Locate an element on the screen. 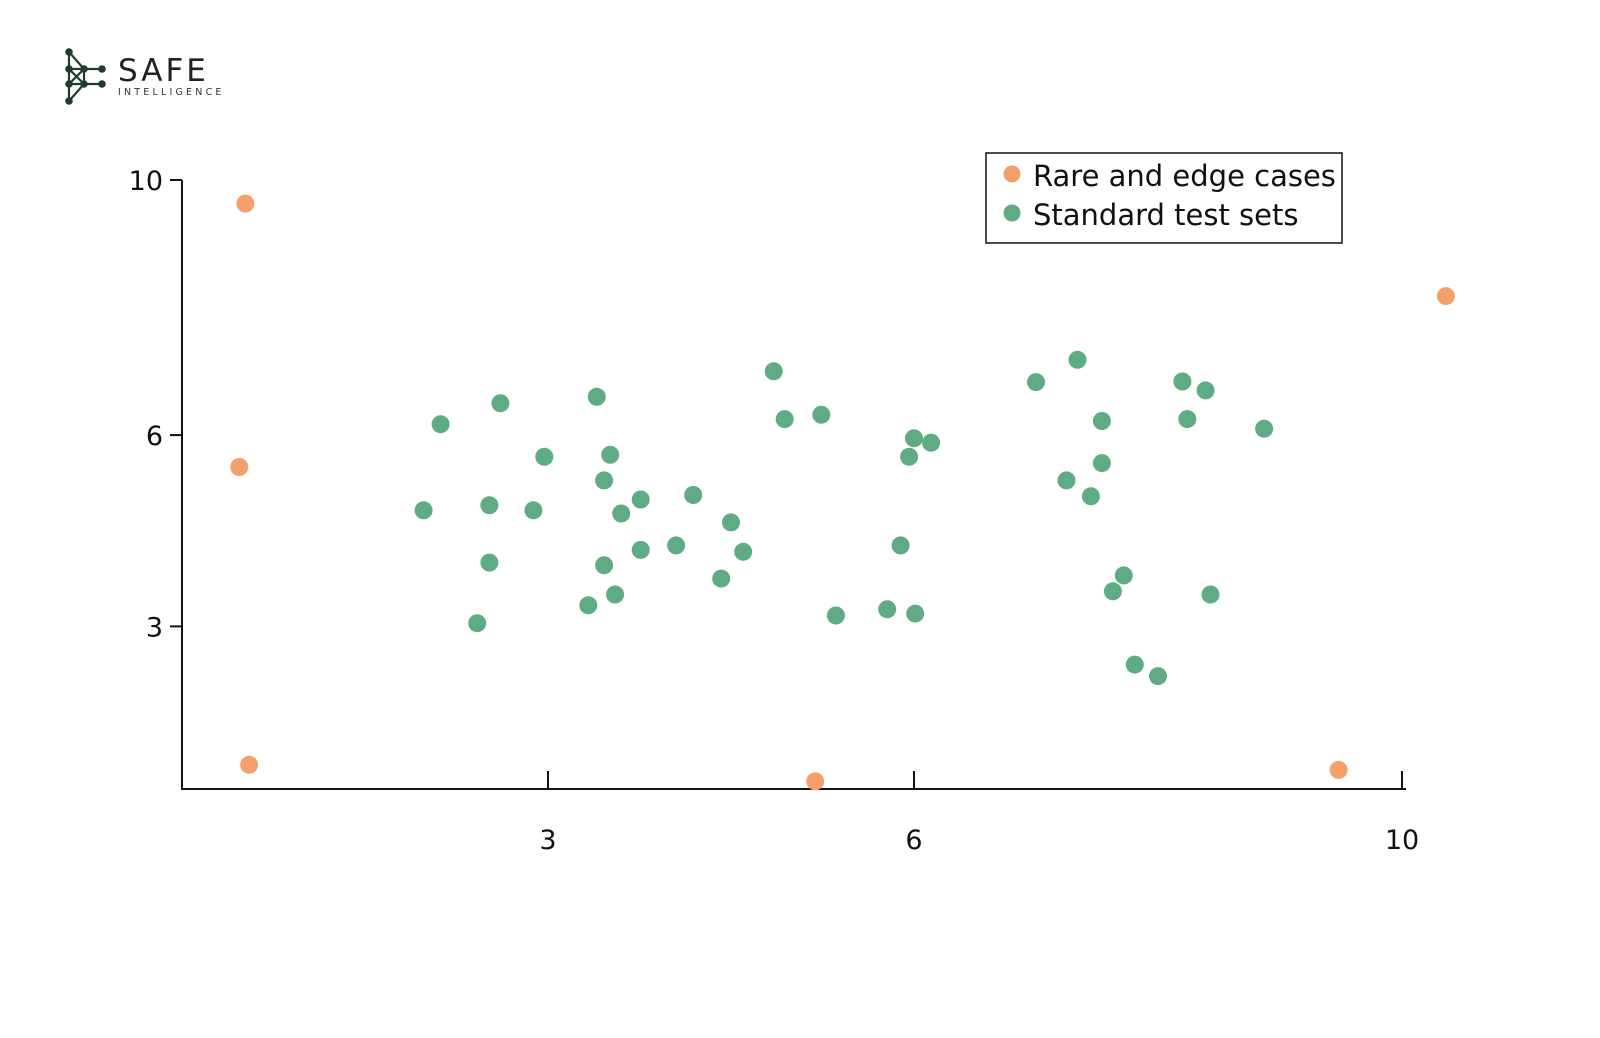  y-ticks: 3 6 10 is located at coordinates (155, 404).